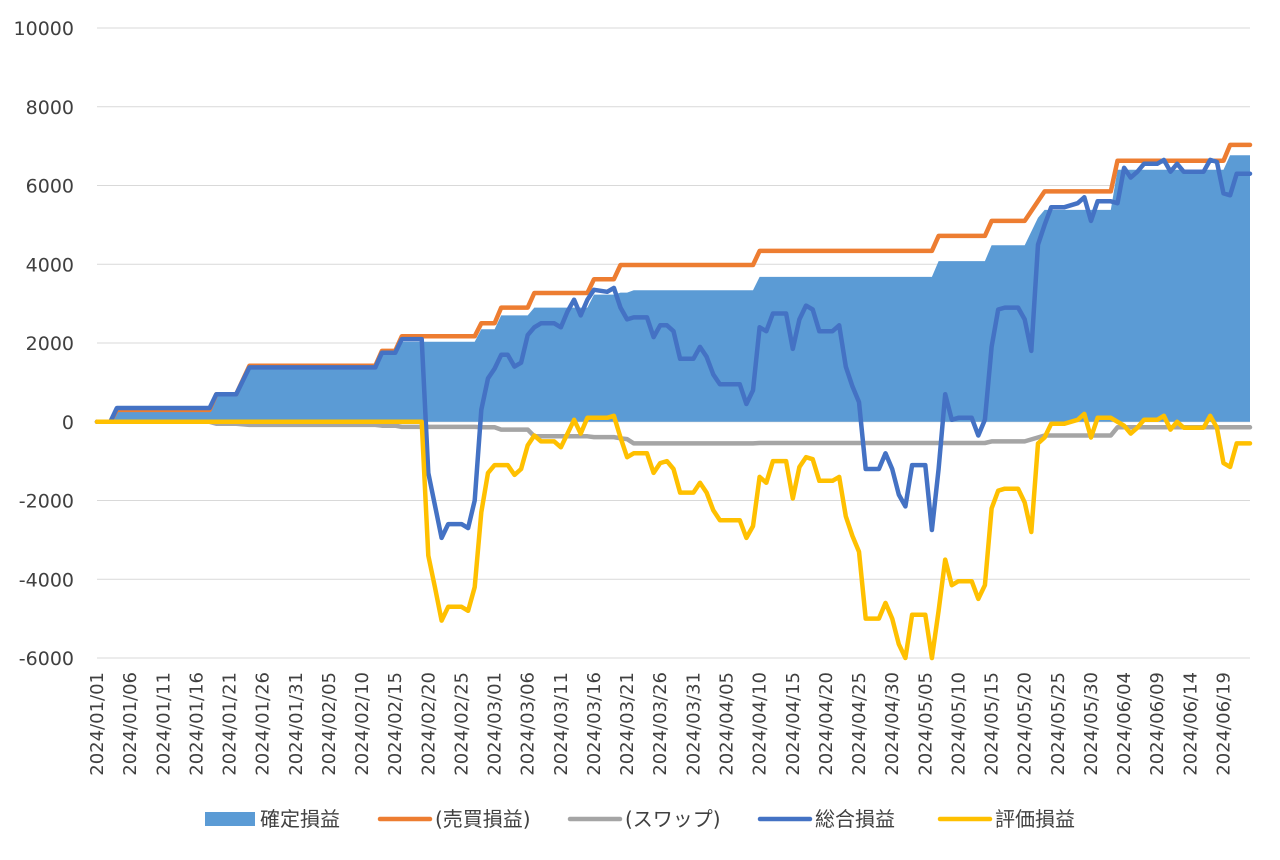 The height and width of the screenshot is (860, 1280). Describe the element at coordinates (826, 724) in the screenshot. I see `x-tick-label: 2024/04/20` at that location.